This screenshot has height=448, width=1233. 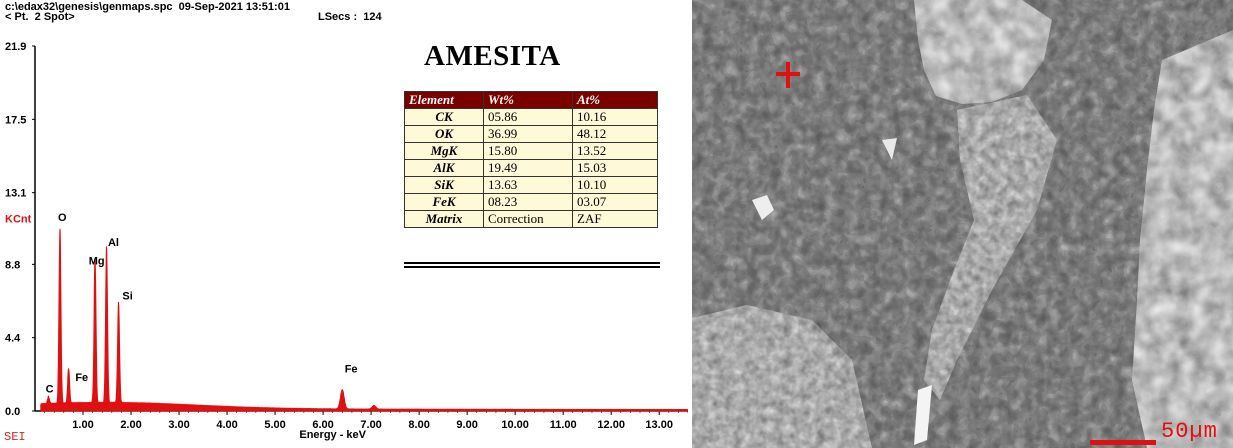 What do you see at coordinates (615, 185) in the screenshot?
I see `at-percent-cell: 10.10` at bounding box center [615, 185].